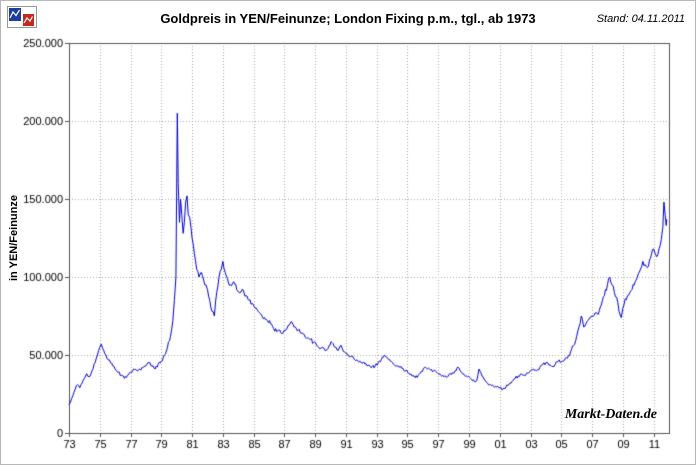 The image size is (696, 465). I want to click on markt-daten-logo, so click(22, 17).